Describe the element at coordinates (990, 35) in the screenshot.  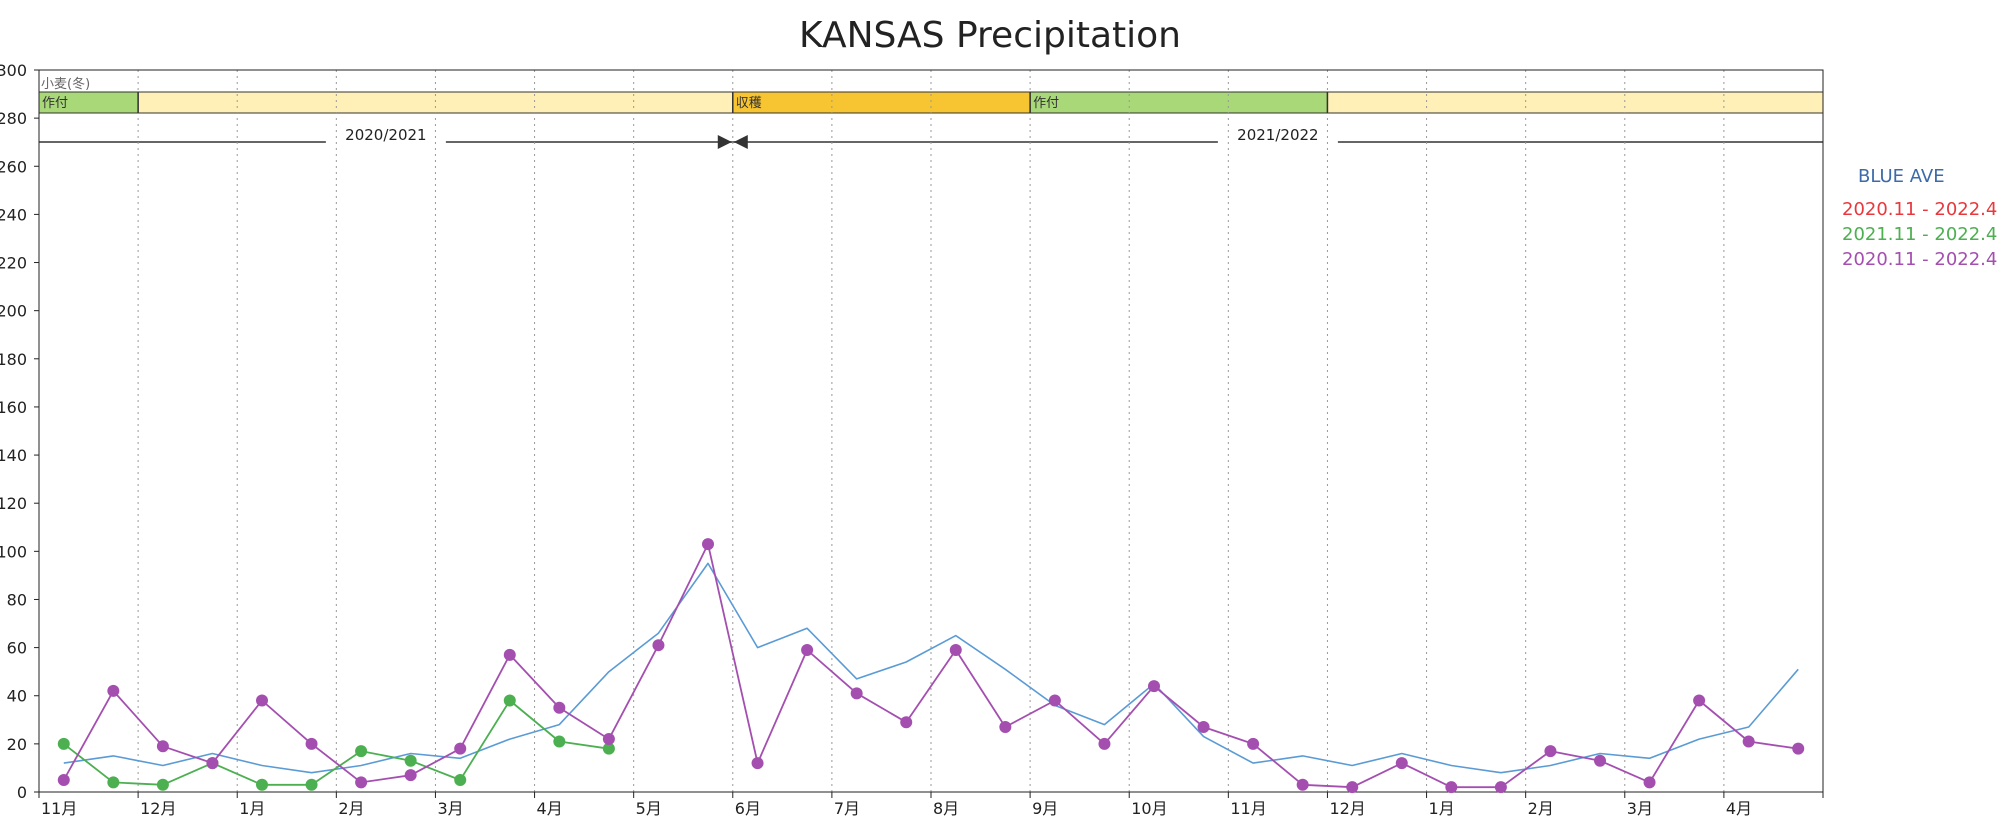
I see `chart-title: KANSAS Precipitation` at that location.